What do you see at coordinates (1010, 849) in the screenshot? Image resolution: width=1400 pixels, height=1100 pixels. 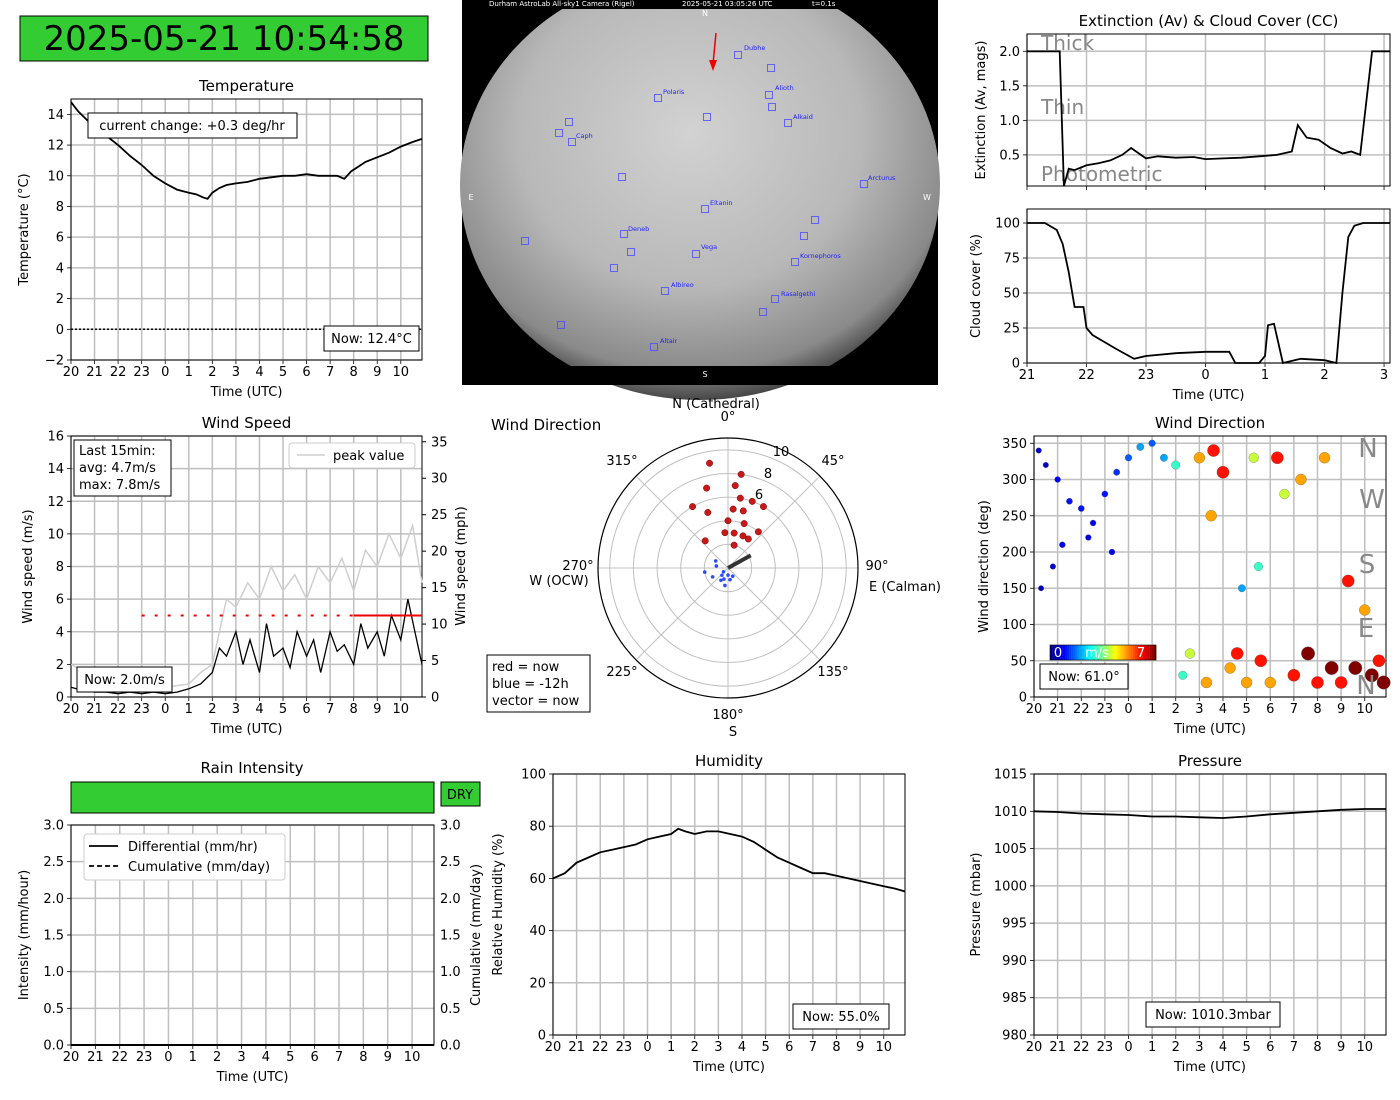 I see `pressure-ytick-label: 1005` at bounding box center [1010, 849].